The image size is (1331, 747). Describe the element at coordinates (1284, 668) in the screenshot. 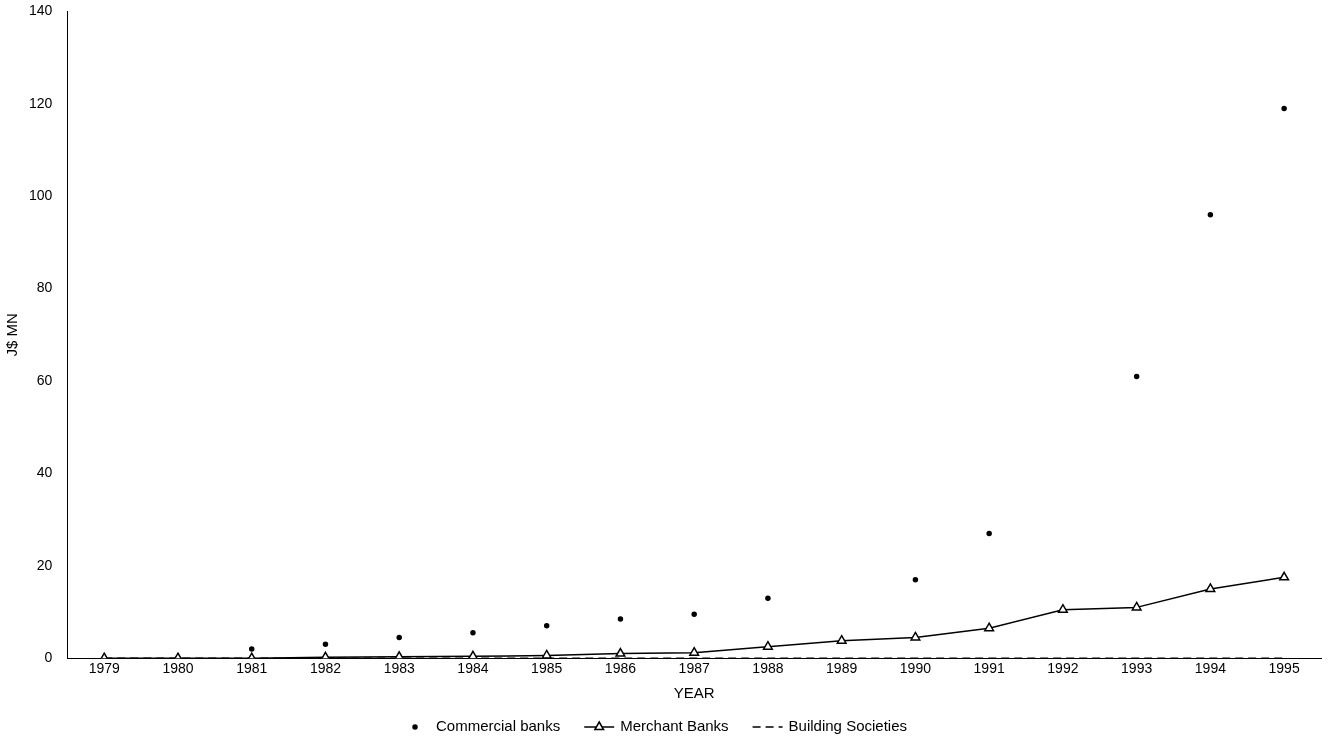

I see `x-tick-label: 1995` at that location.